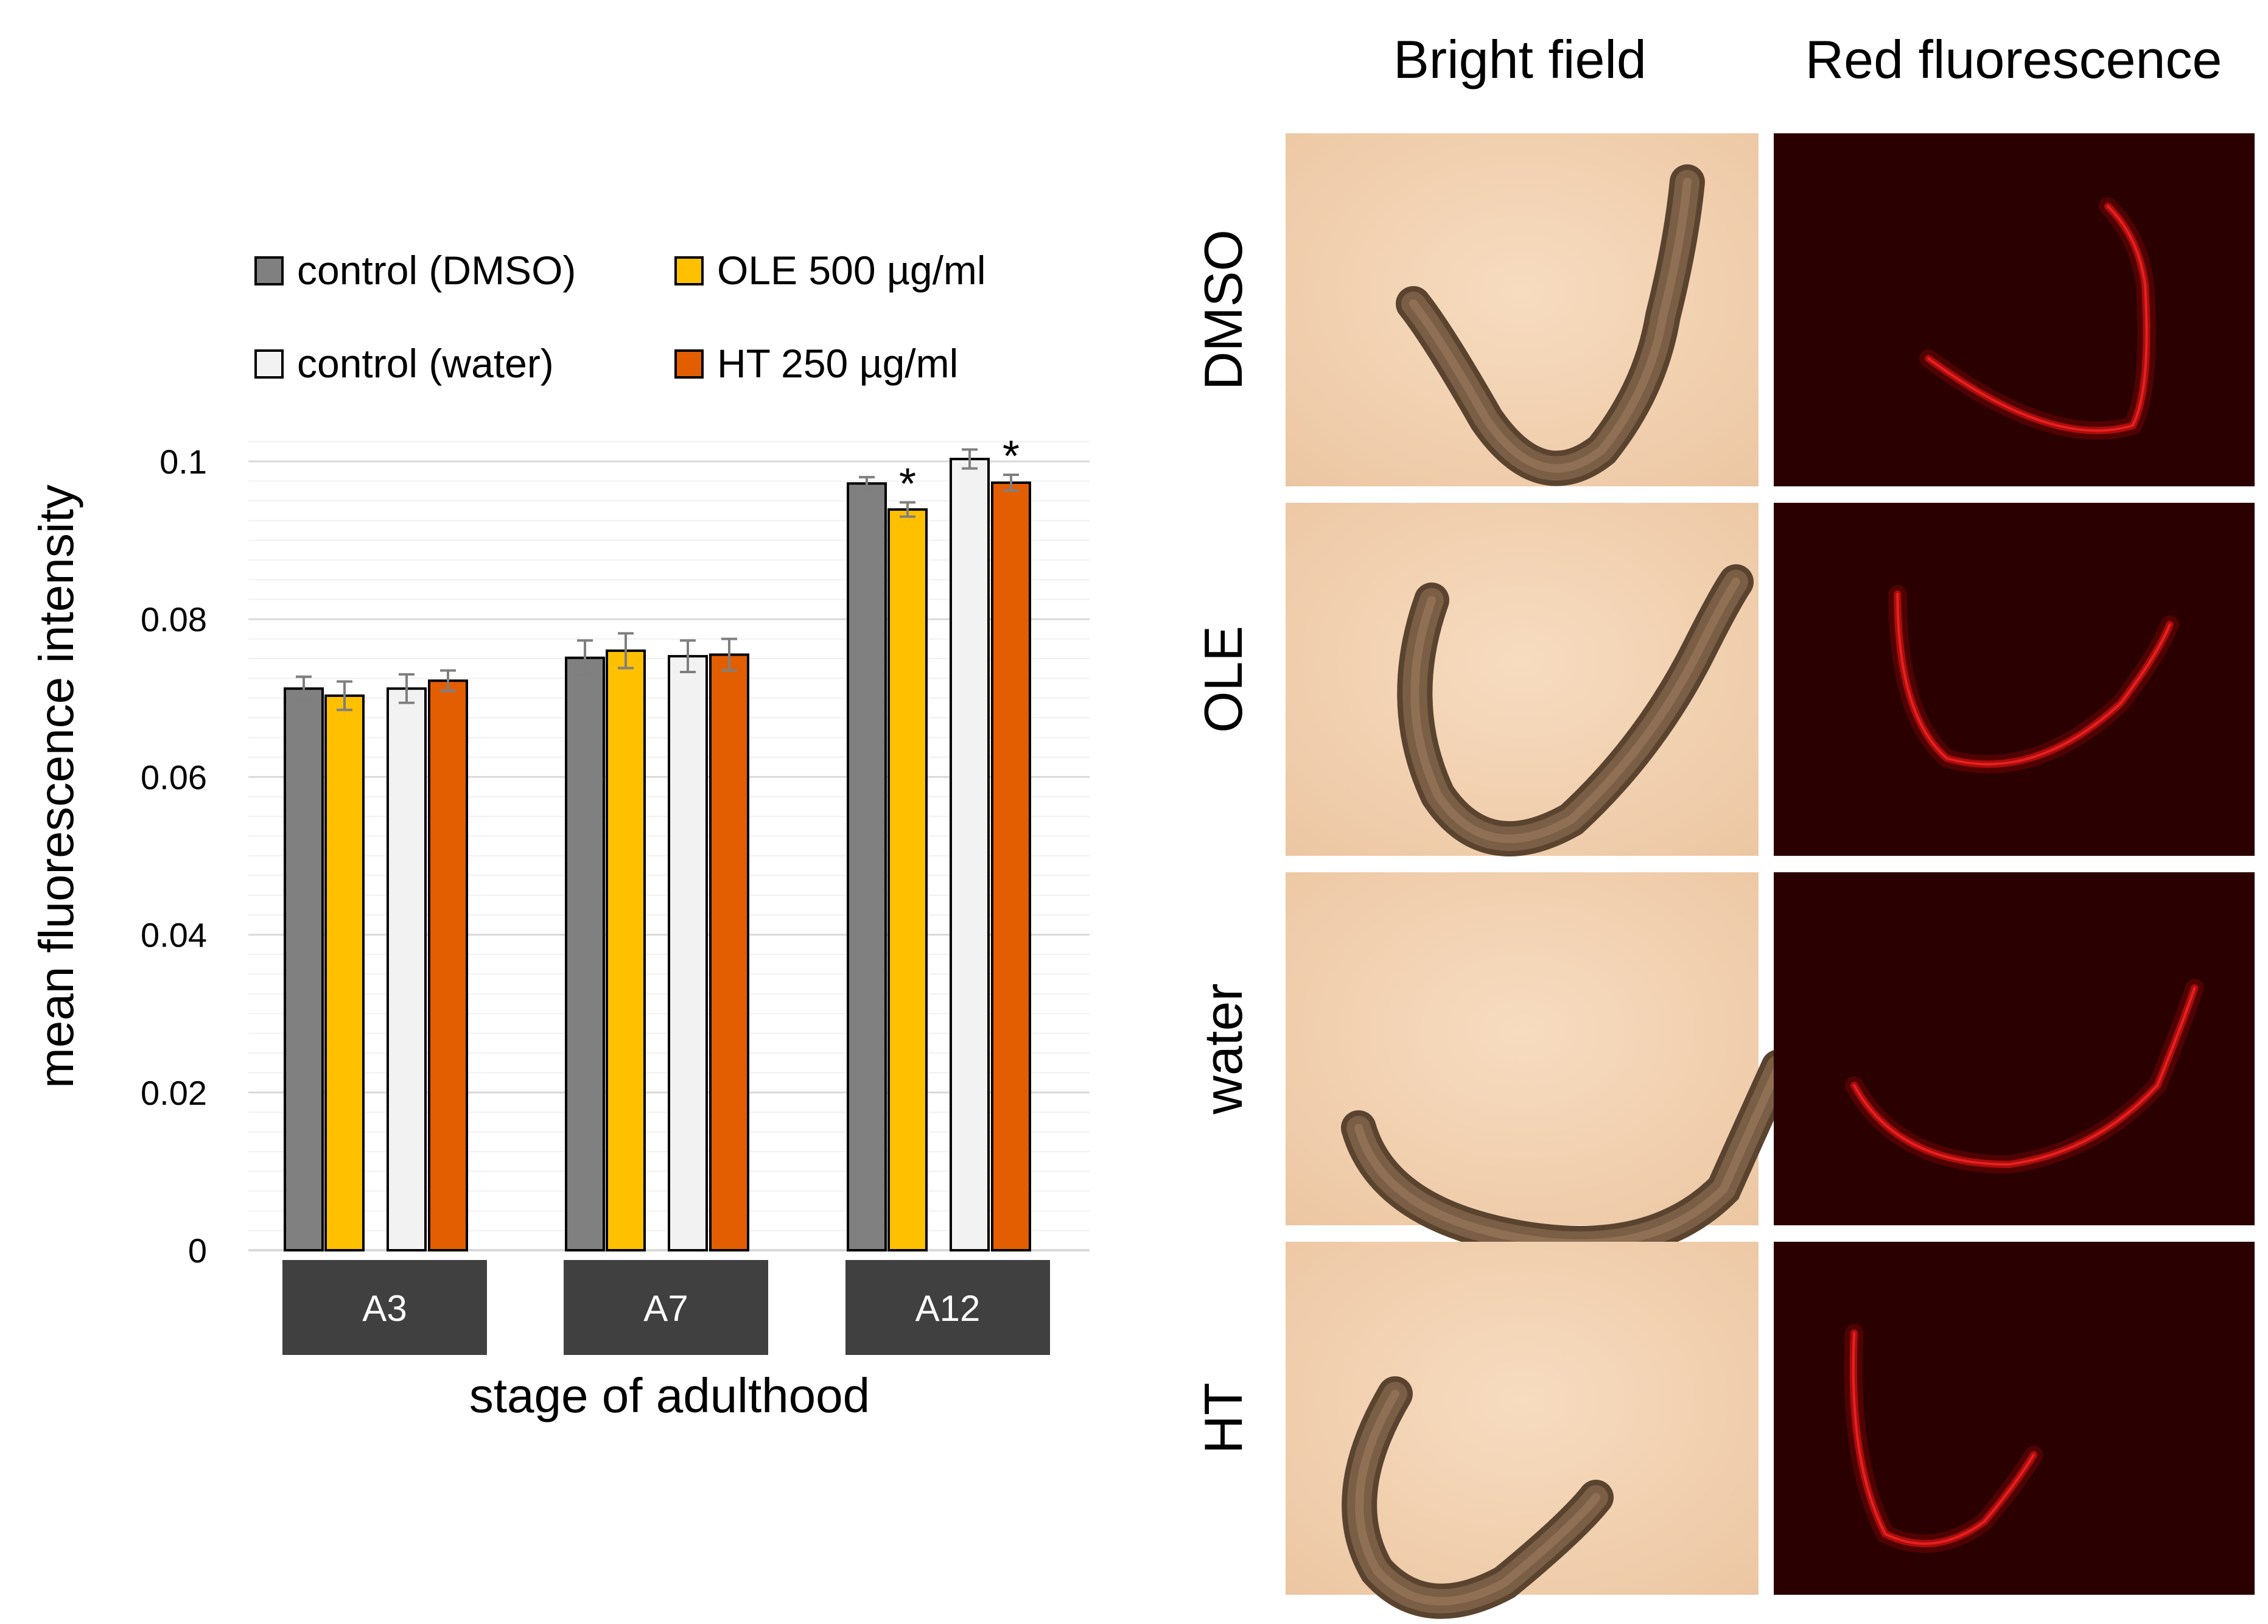 This screenshot has height=1624, width=2268. What do you see at coordinates (174, 777) in the screenshot?
I see `y-tick-label: 0.06` at bounding box center [174, 777].